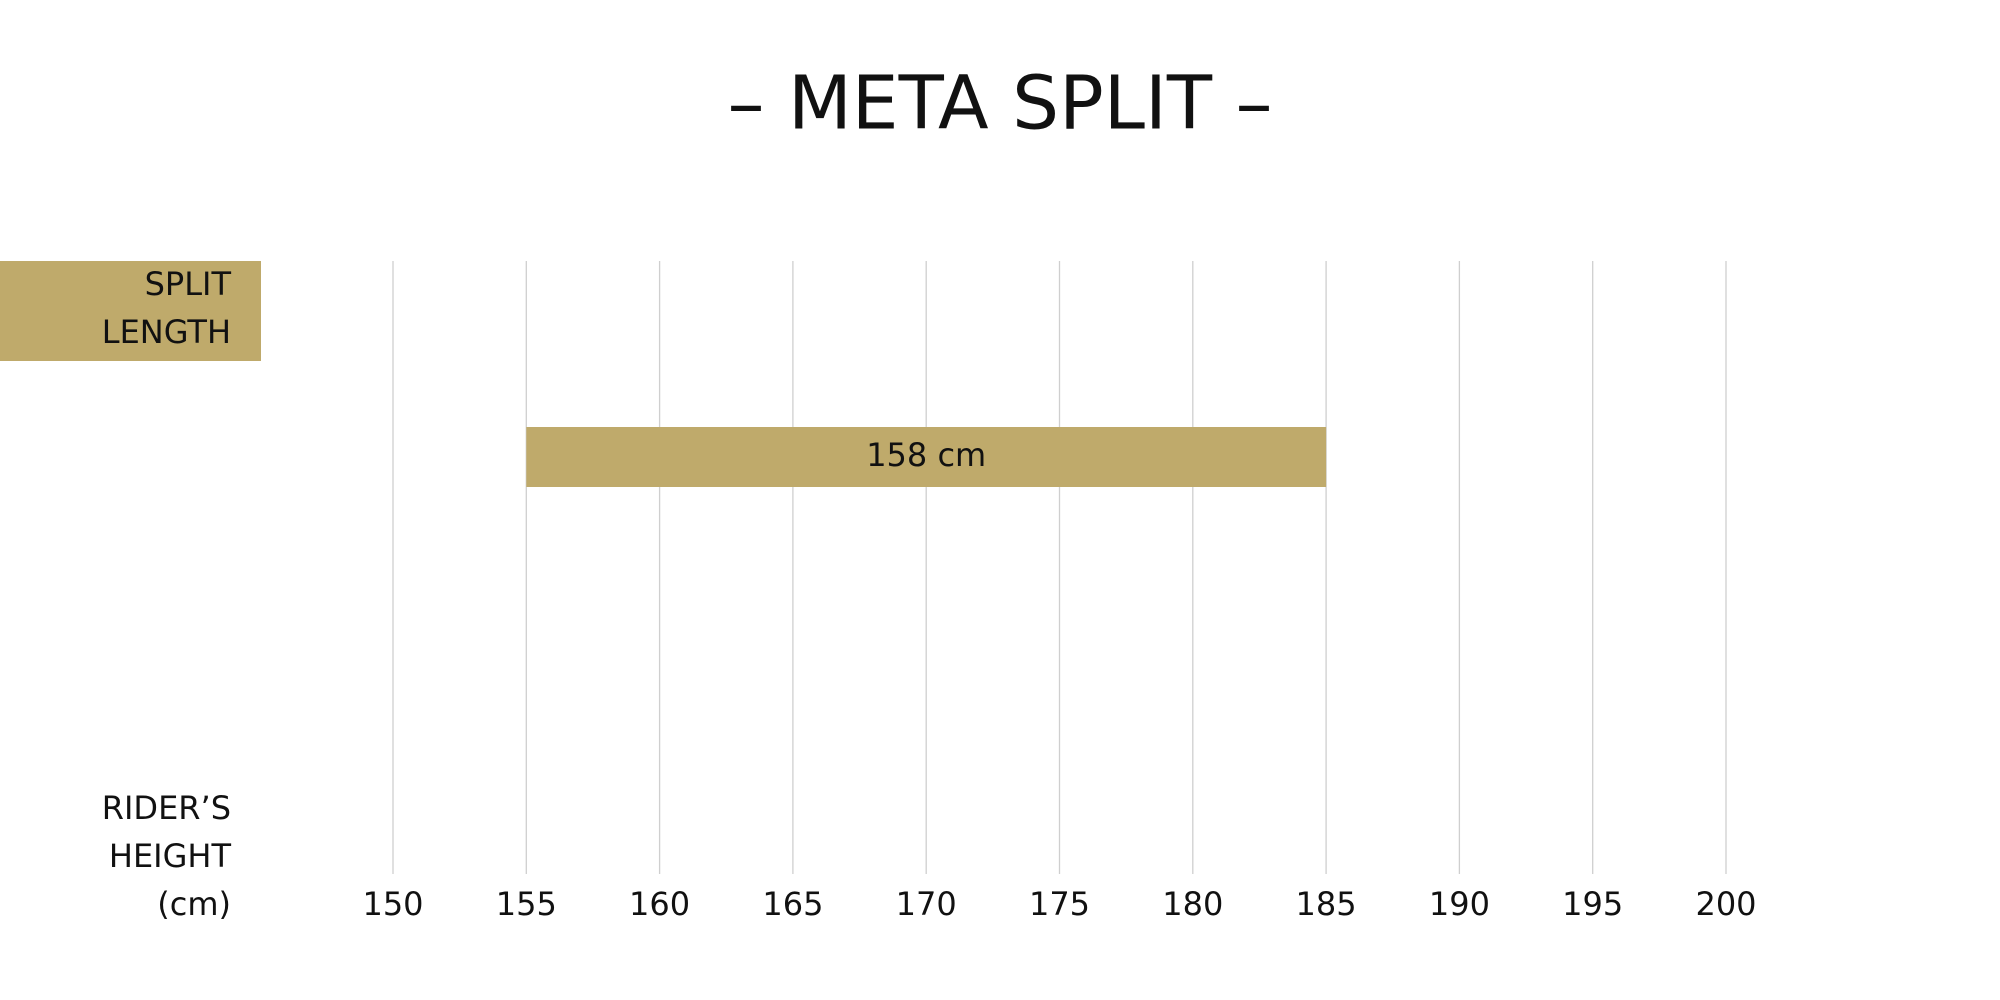 The height and width of the screenshot is (1000, 2000). I want to click on x-tick-label: 200, so click(1725, 904).